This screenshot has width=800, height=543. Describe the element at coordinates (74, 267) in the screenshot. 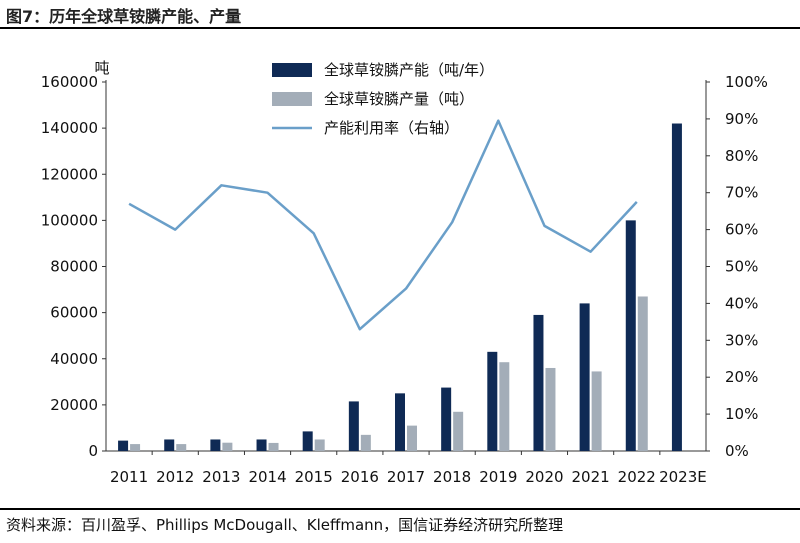

I see `y-tick-label: 80000` at that location.